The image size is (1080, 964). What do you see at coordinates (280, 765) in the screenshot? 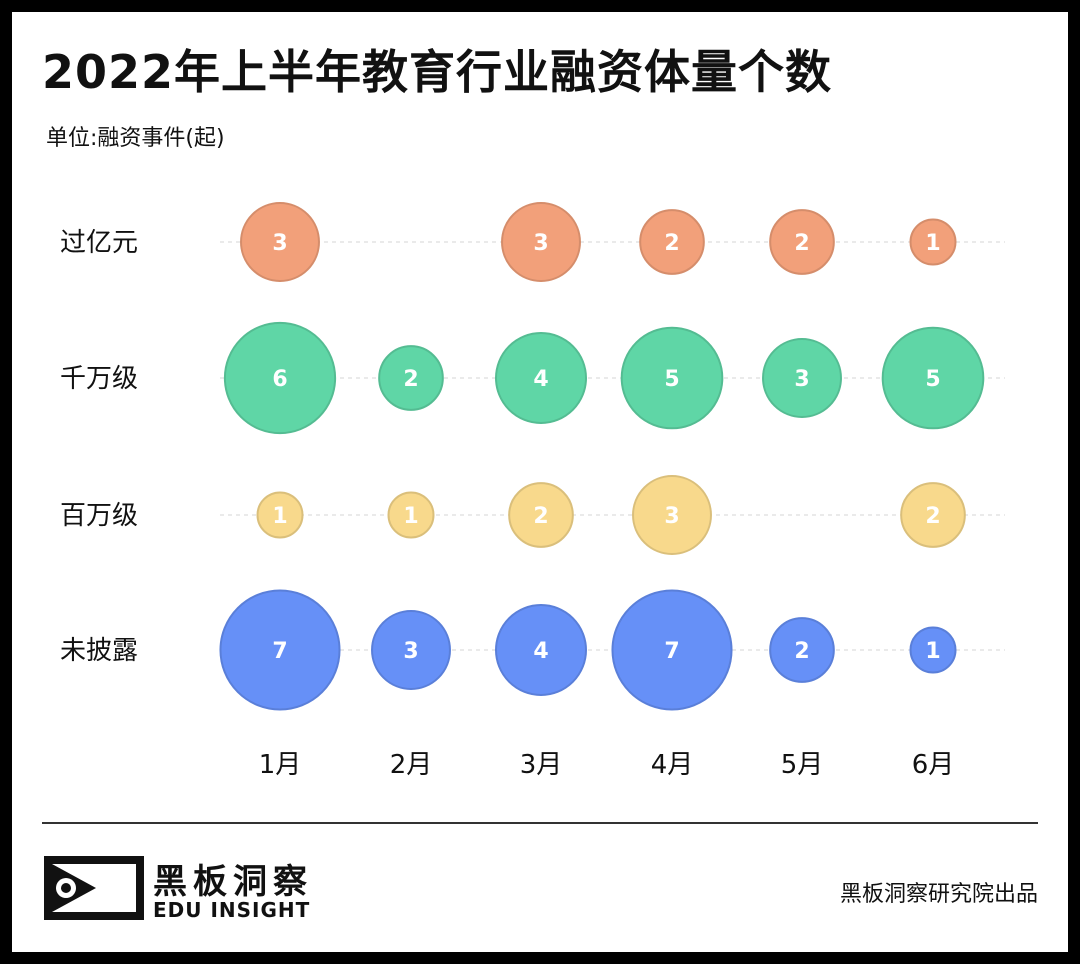
I see `x-tick-label: 1月` at bounding box center [280, 765].